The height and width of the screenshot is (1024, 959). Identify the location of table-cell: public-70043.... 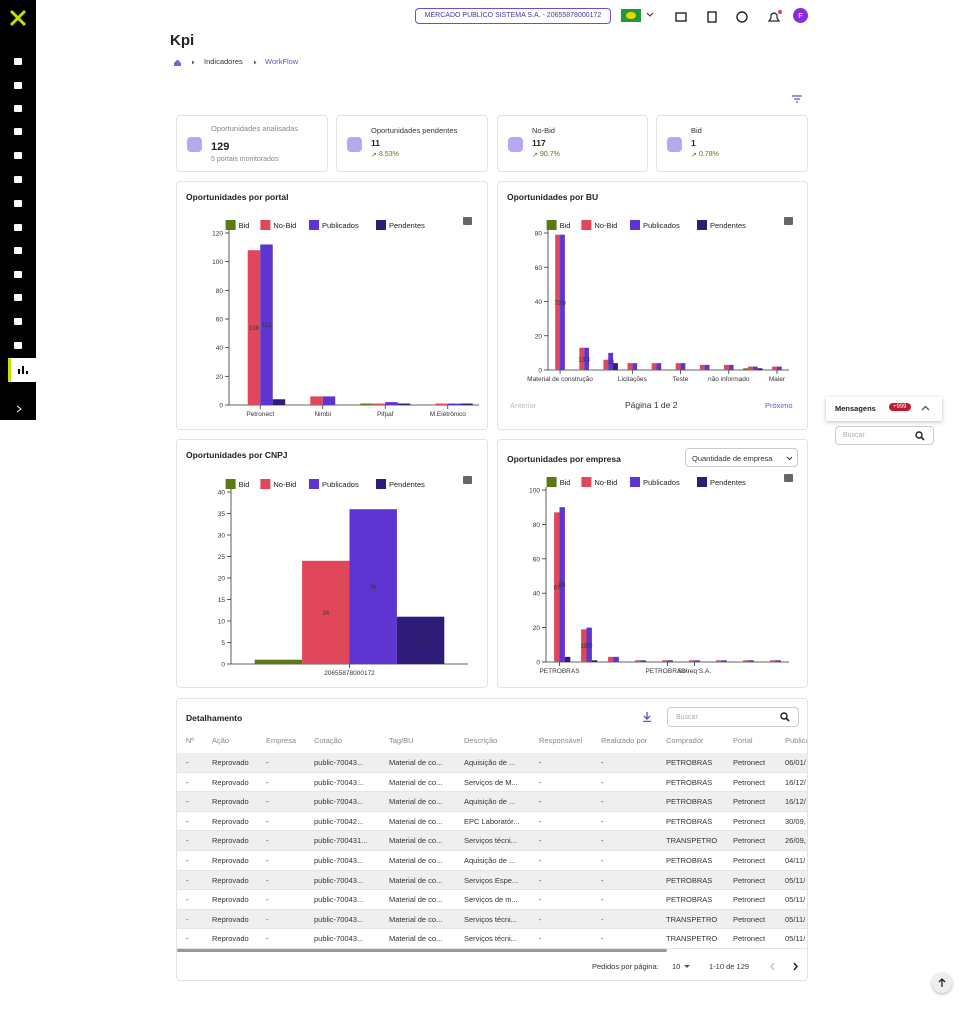
(339, 900).